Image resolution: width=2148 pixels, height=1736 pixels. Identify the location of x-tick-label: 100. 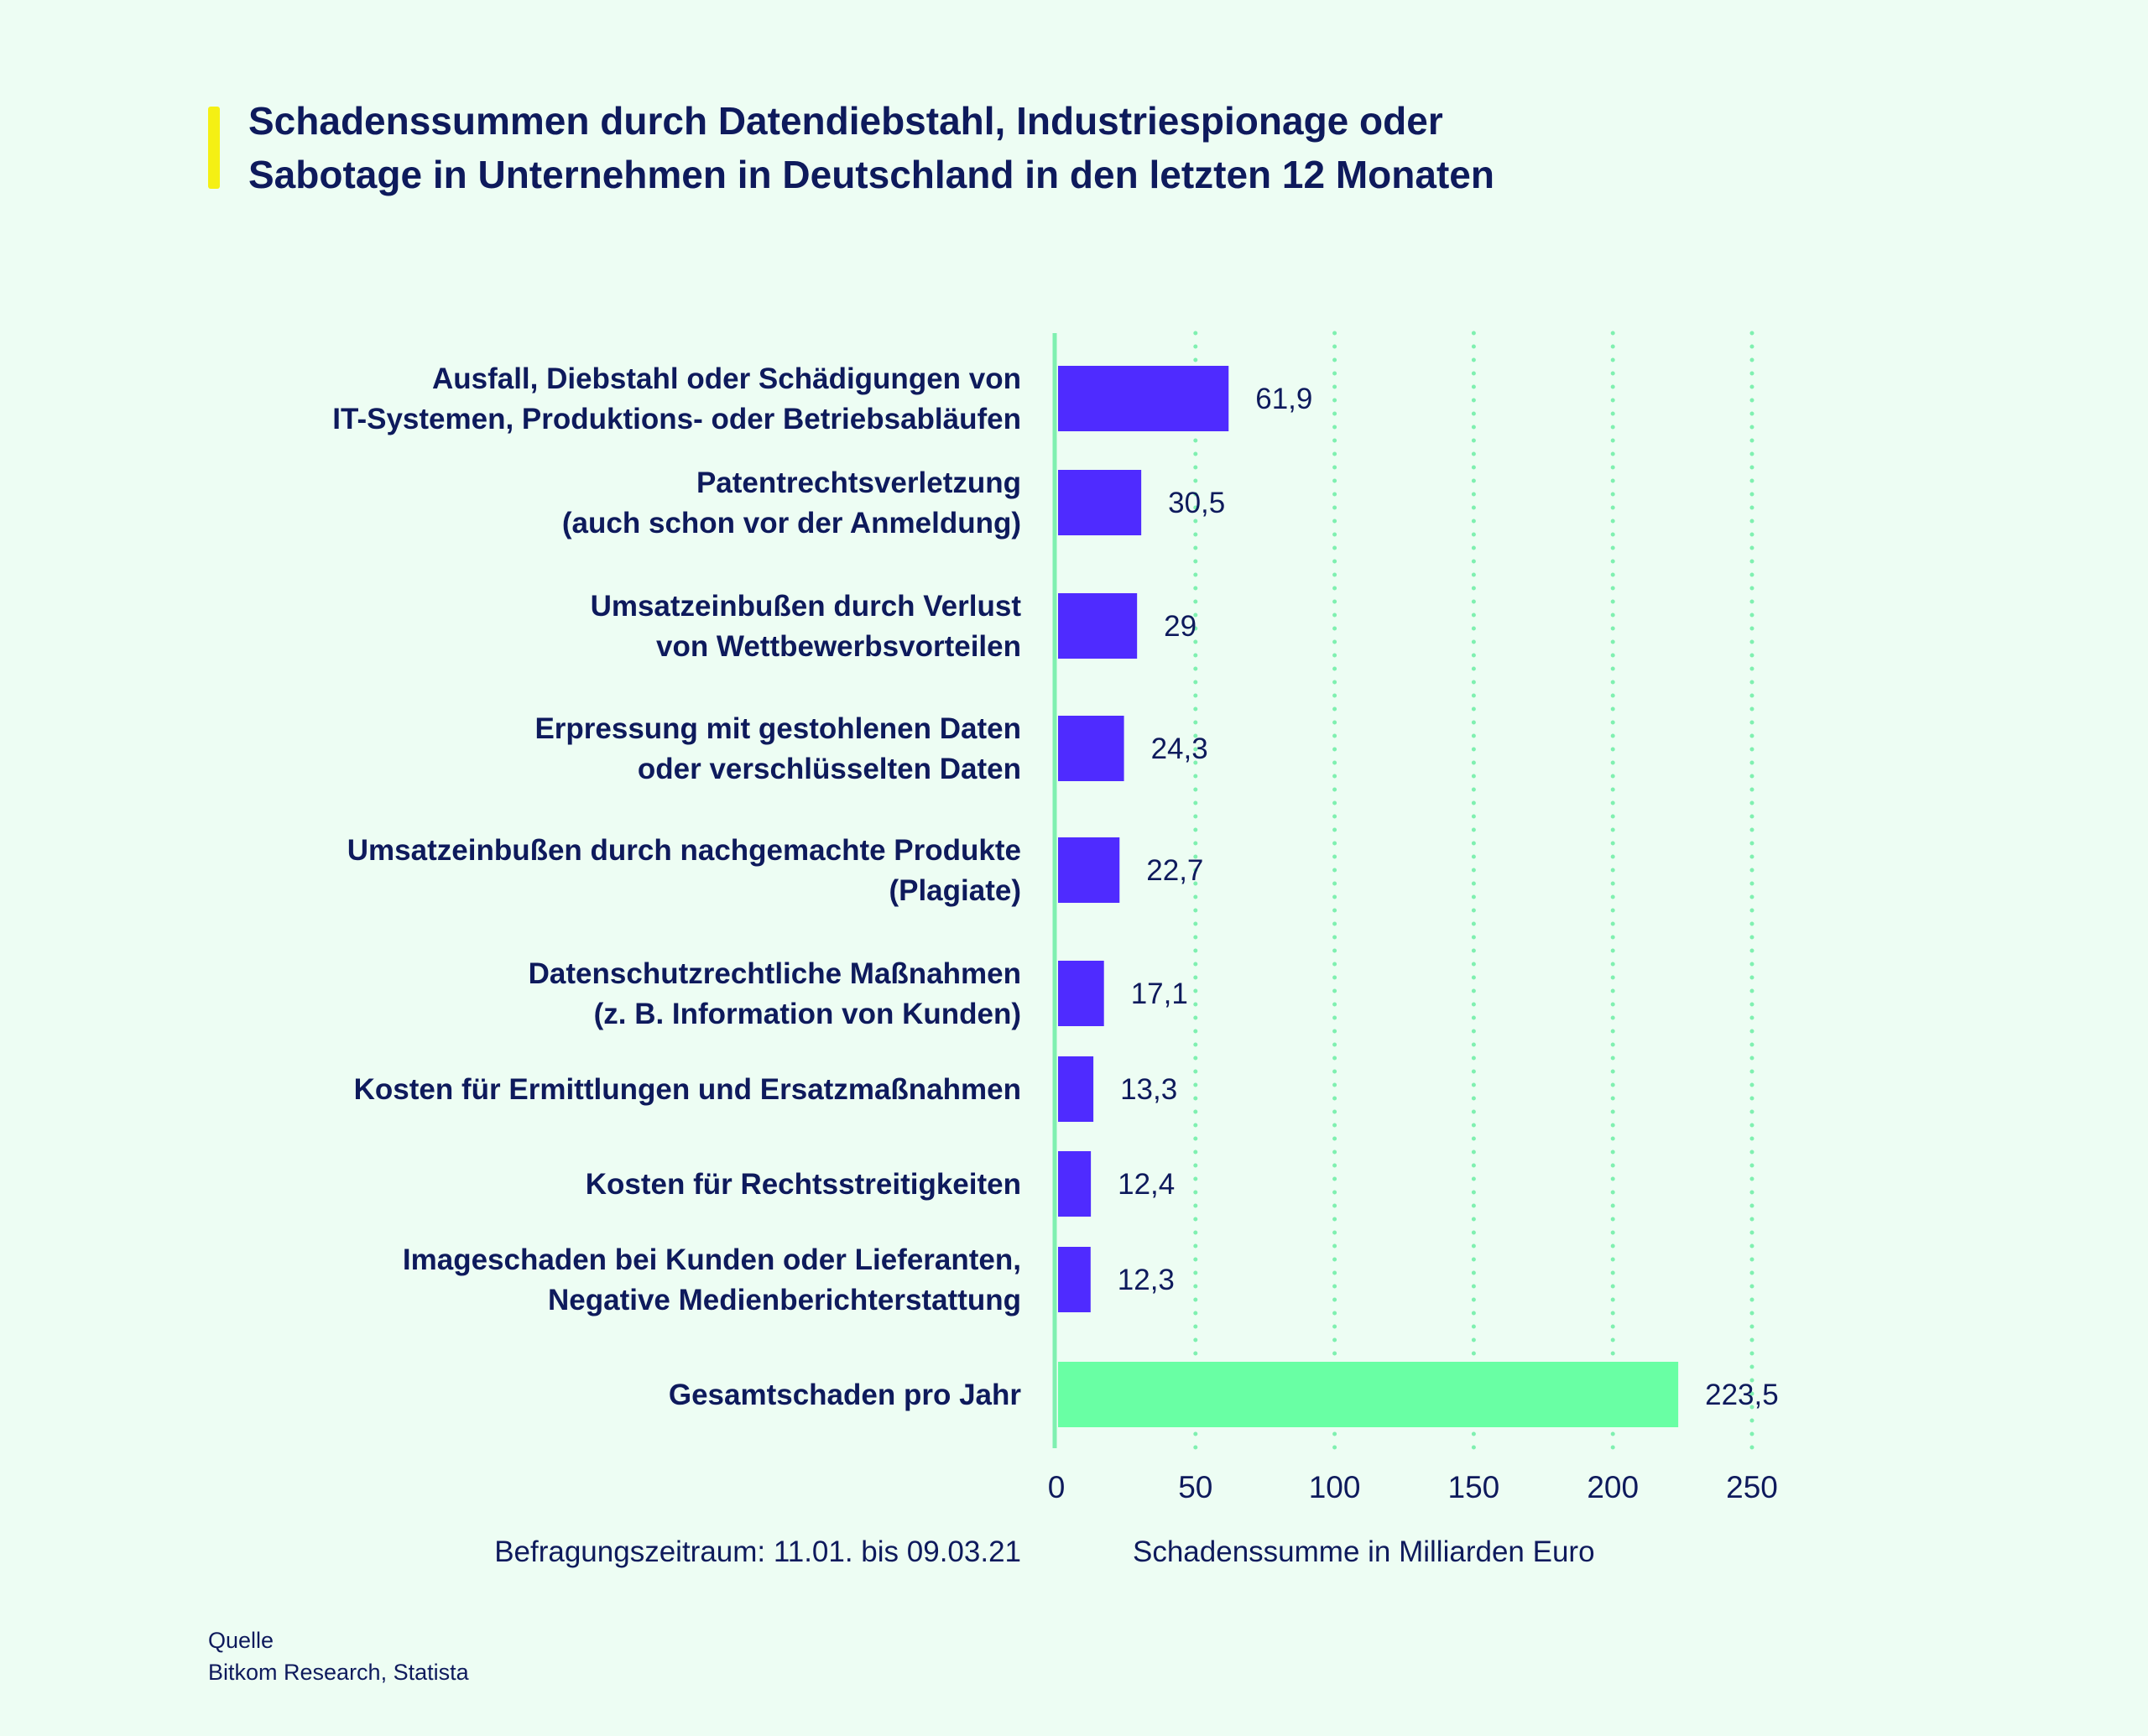
(1335, 1487).